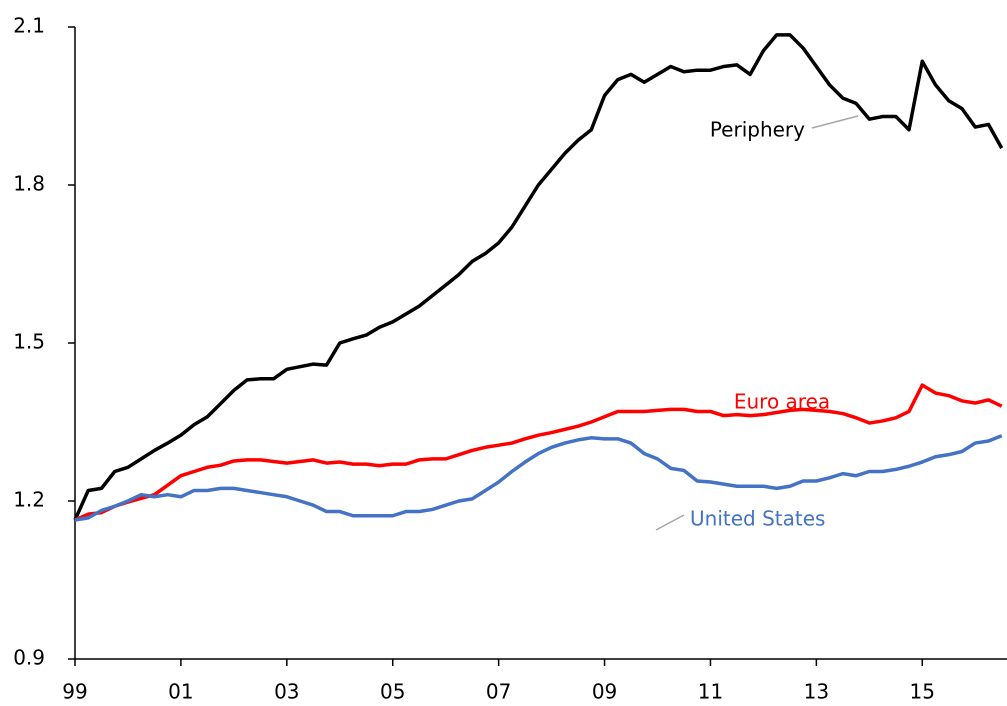 This screenshot has height=706, width=1007. I want to click on y-tick-label: 1.5, so click(29, 342).